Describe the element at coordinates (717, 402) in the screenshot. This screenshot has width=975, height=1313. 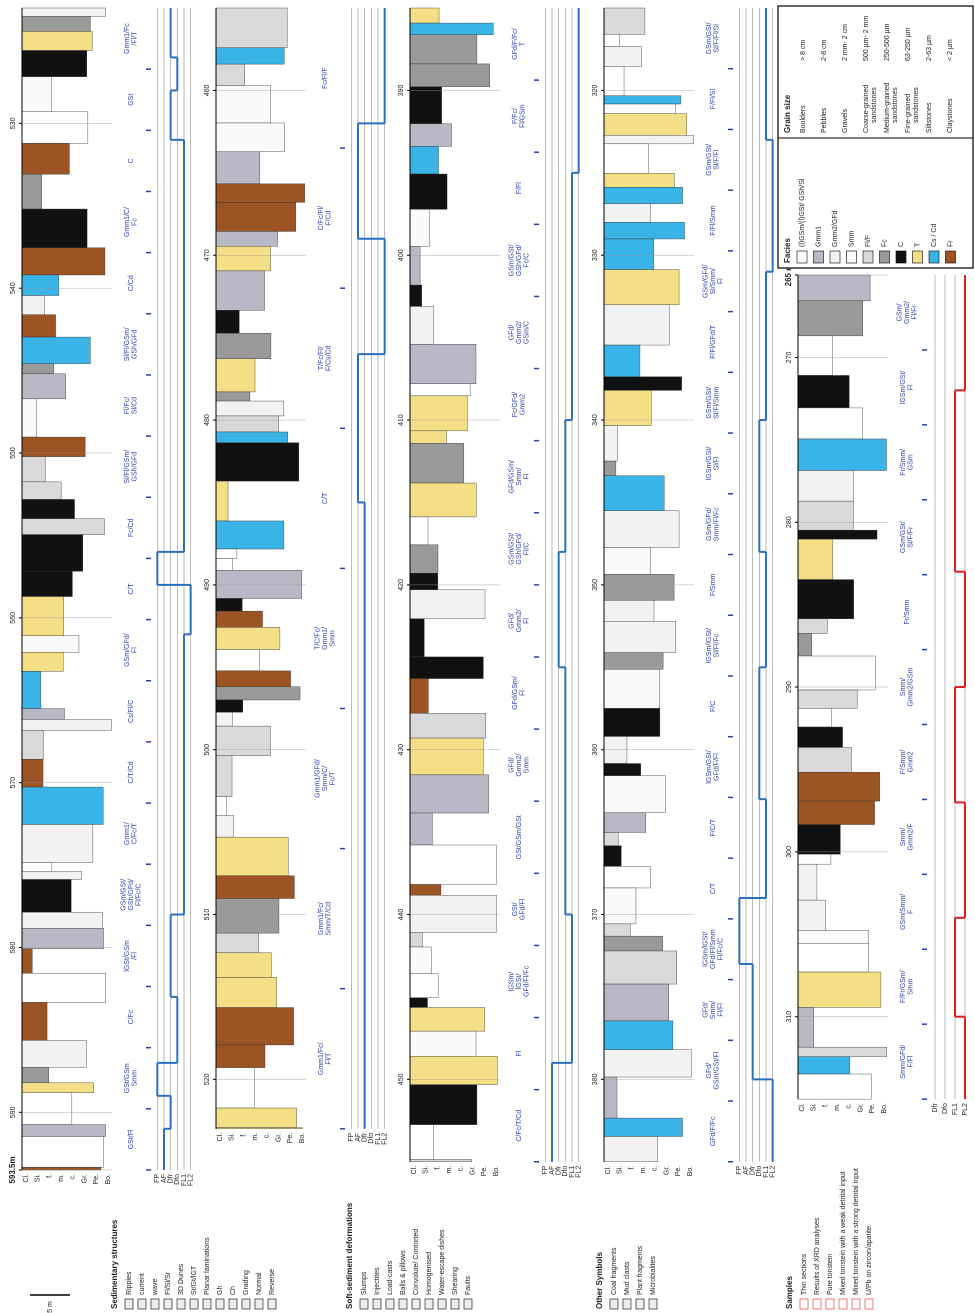
I see `facies-label: Sl/Fl/Smm` at that location.